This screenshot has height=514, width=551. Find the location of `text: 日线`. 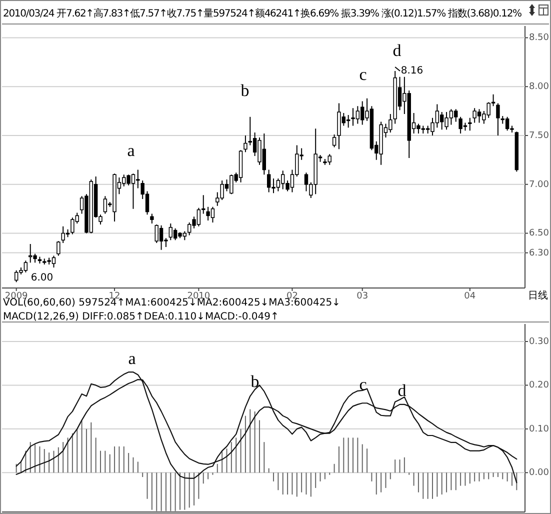

text: 日线 is located at coordinates (538, 296).